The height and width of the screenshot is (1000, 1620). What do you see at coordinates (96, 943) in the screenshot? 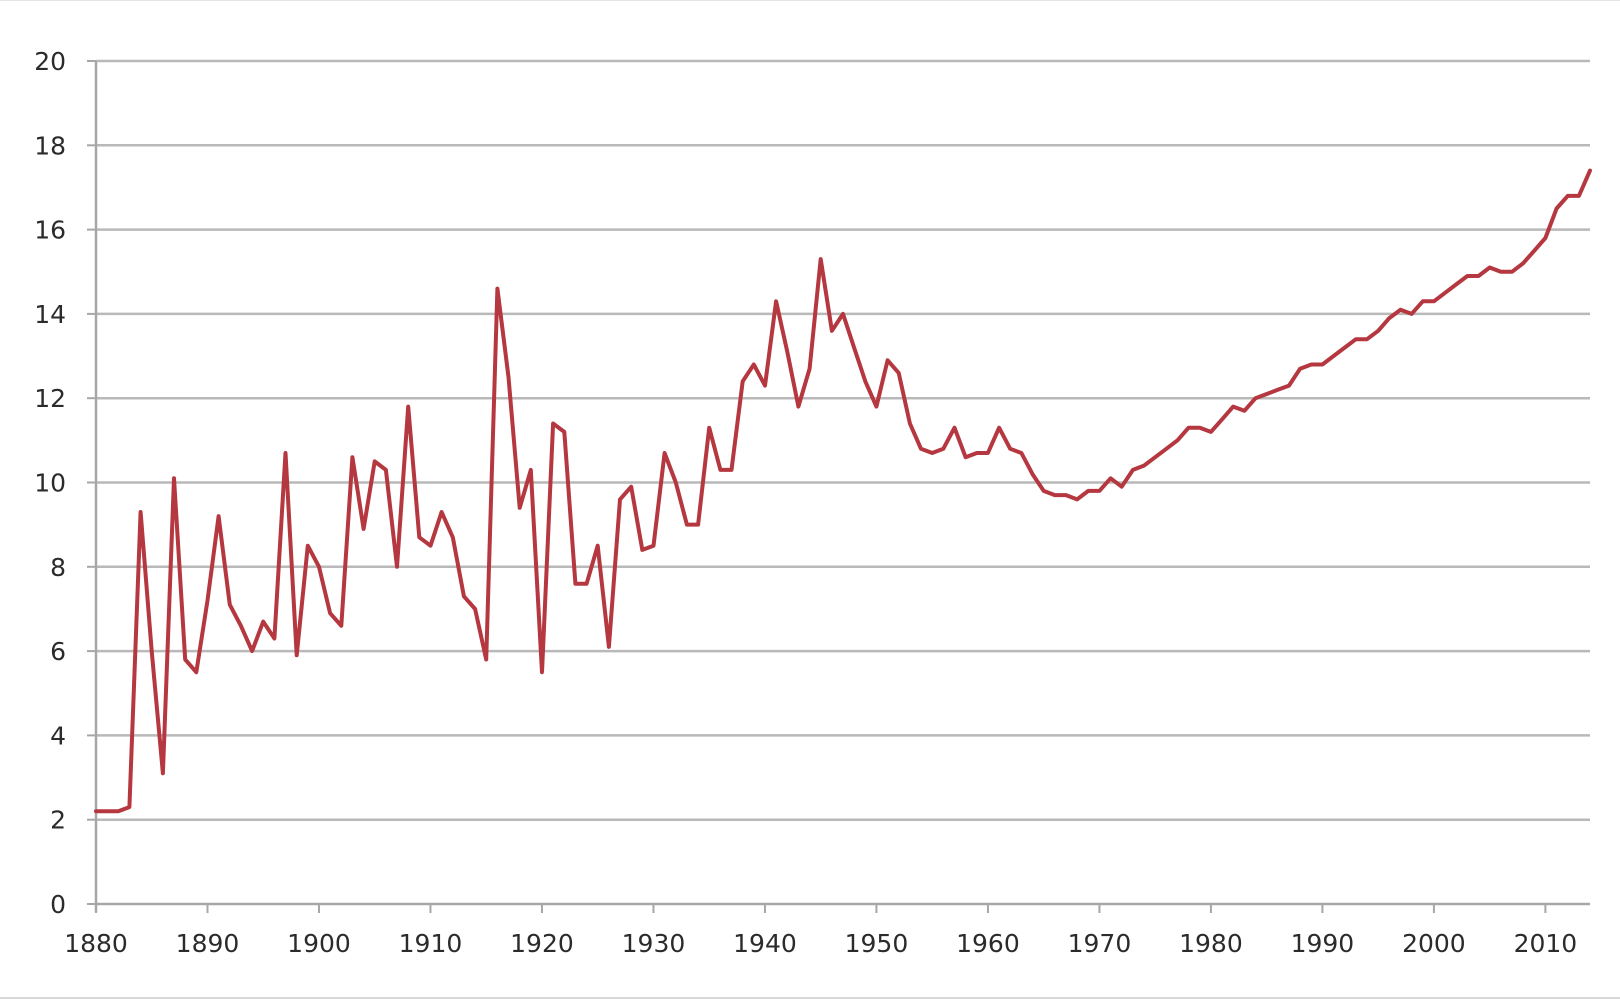
I see `x-tick-label: 1880` at bounding box center [96, 943].